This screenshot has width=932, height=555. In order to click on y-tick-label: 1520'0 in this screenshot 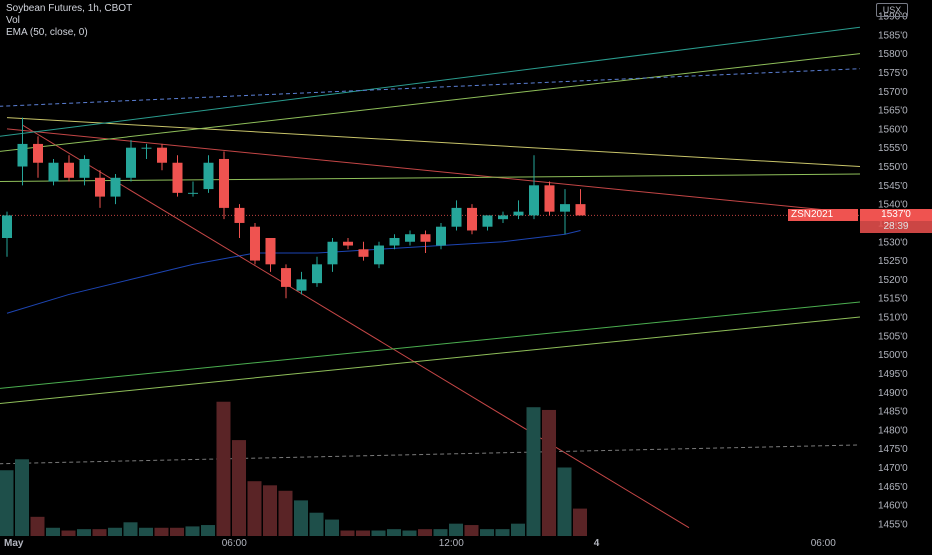, I will do `click(893, 280)`.